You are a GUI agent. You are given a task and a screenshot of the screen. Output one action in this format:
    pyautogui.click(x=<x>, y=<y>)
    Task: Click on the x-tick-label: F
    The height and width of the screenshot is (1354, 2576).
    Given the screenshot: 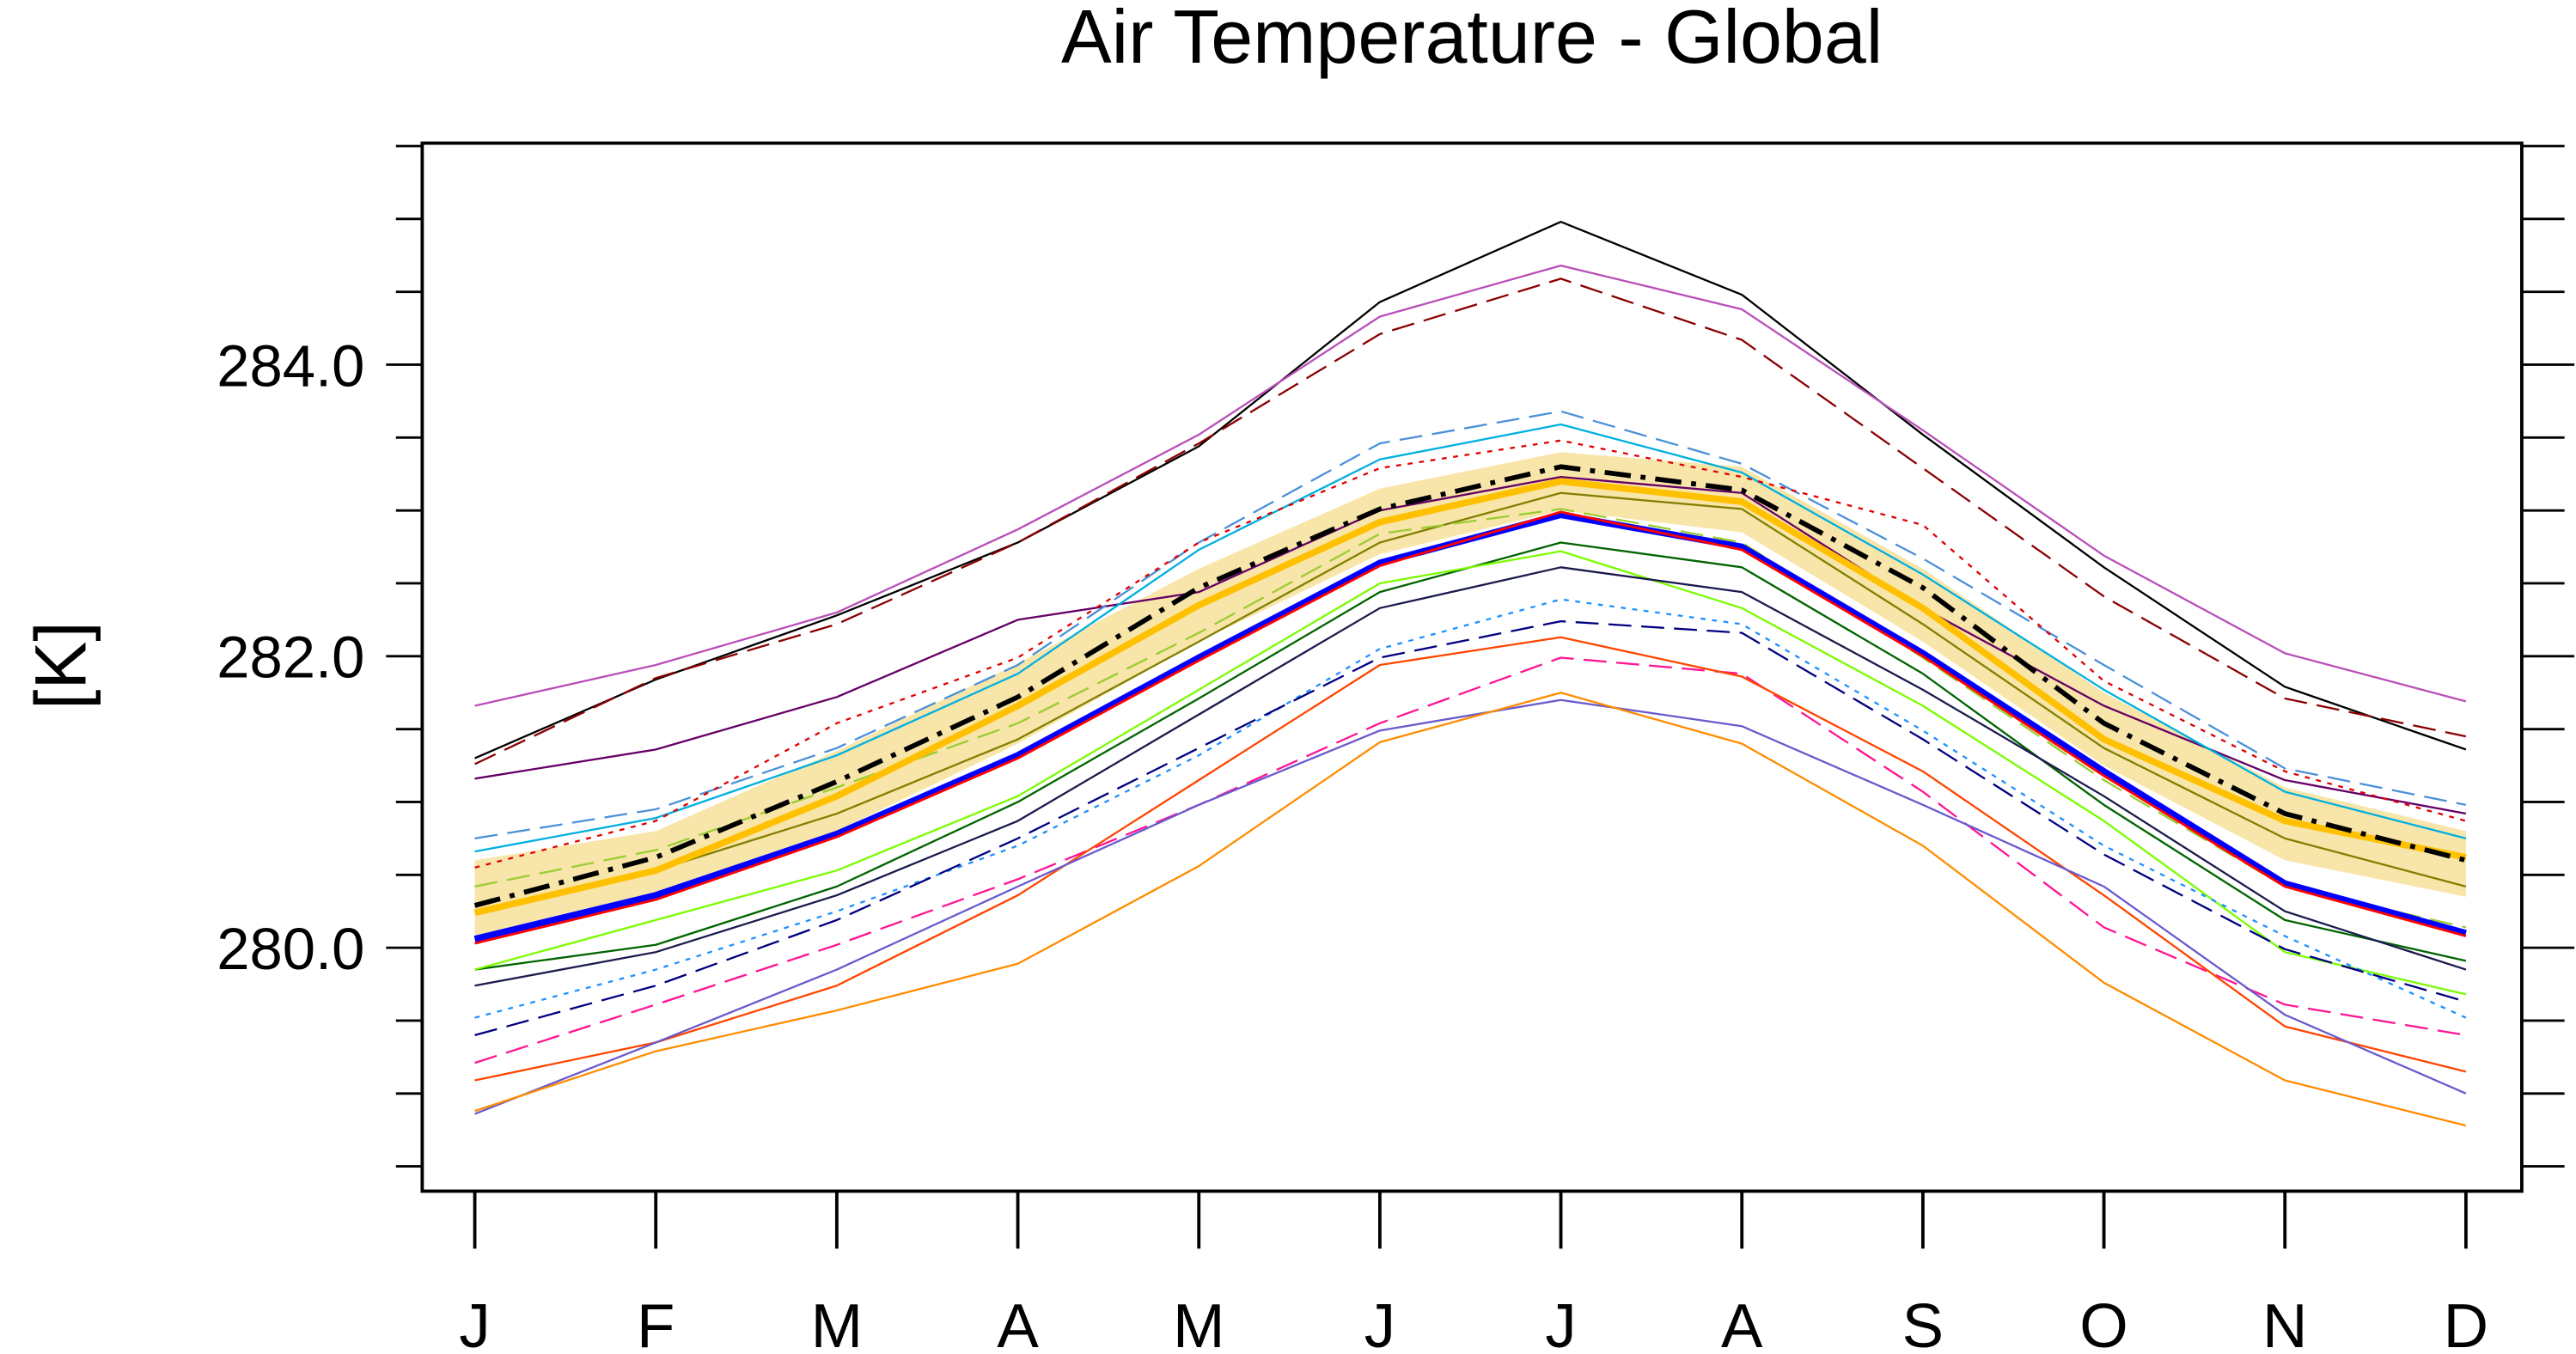 What is the action you would take?
    pyautogui.click(x=656, y=1322)
    